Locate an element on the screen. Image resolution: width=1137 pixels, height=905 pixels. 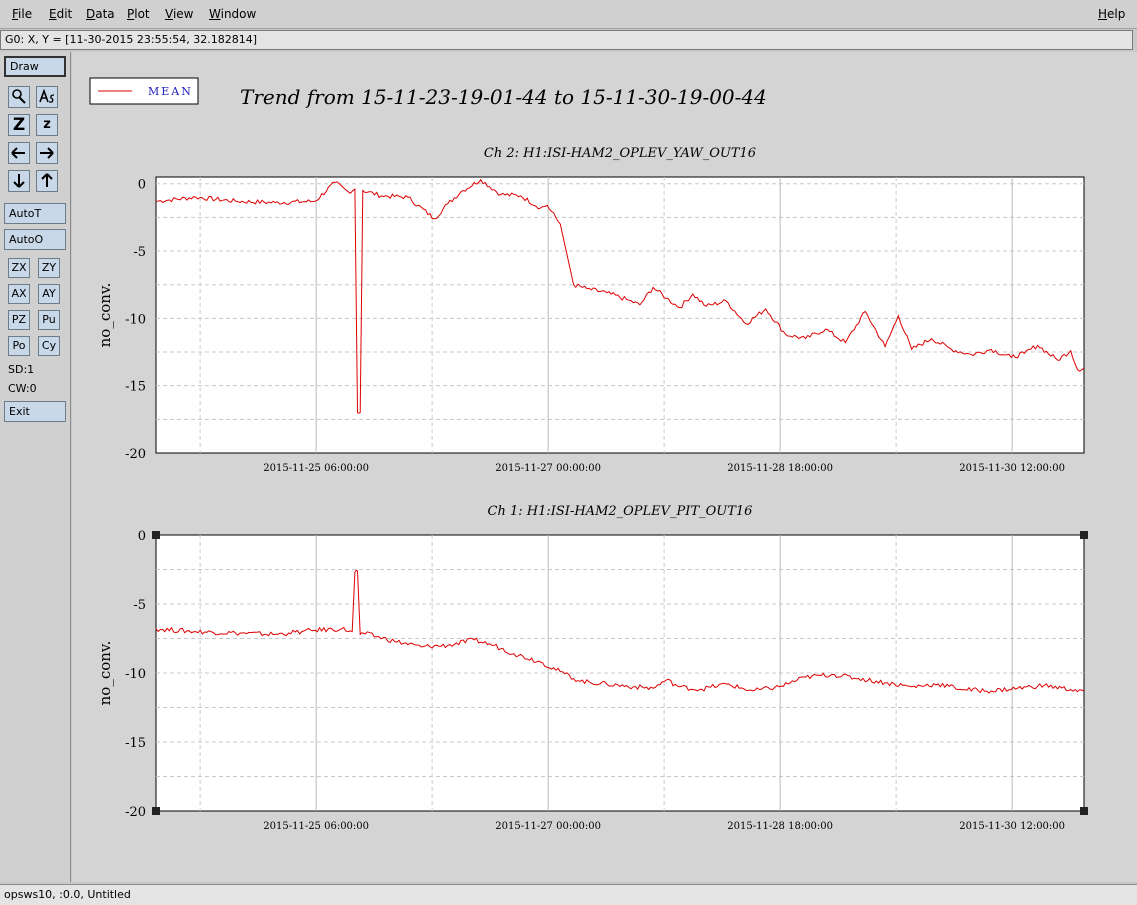
zoom-in-big-button: Z is located at coordinates (19, 125).